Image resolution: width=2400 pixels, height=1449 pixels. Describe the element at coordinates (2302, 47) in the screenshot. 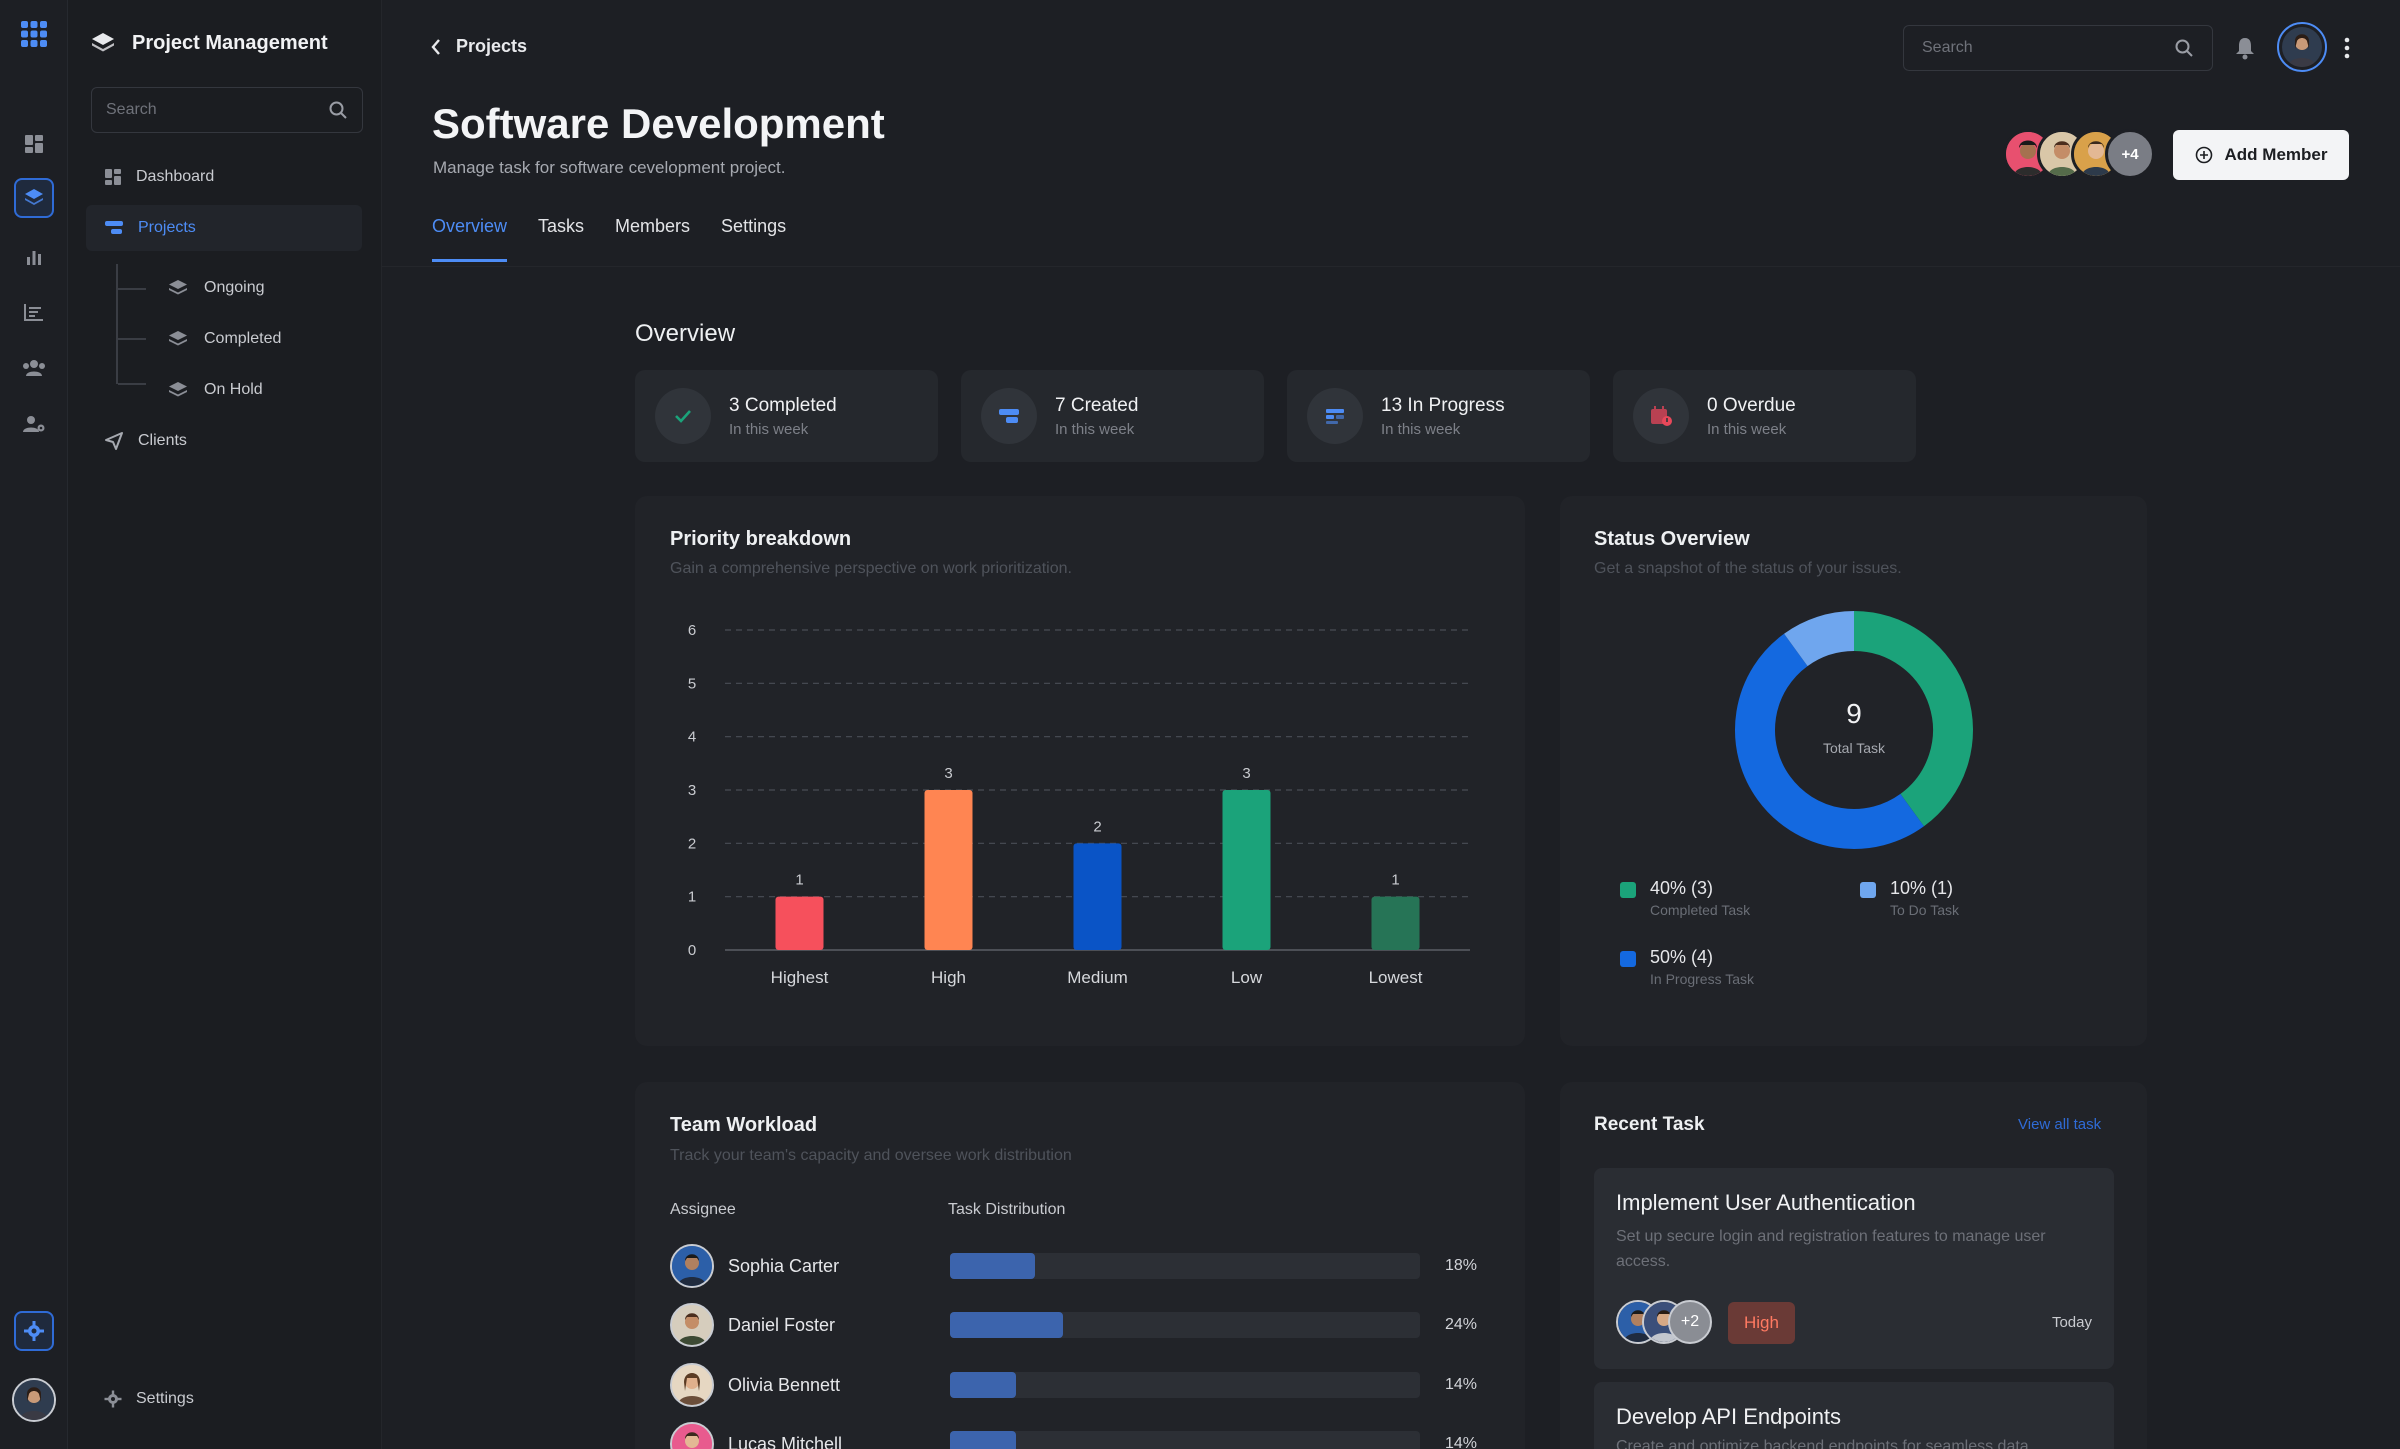

I see `profile-avatar` at that location.